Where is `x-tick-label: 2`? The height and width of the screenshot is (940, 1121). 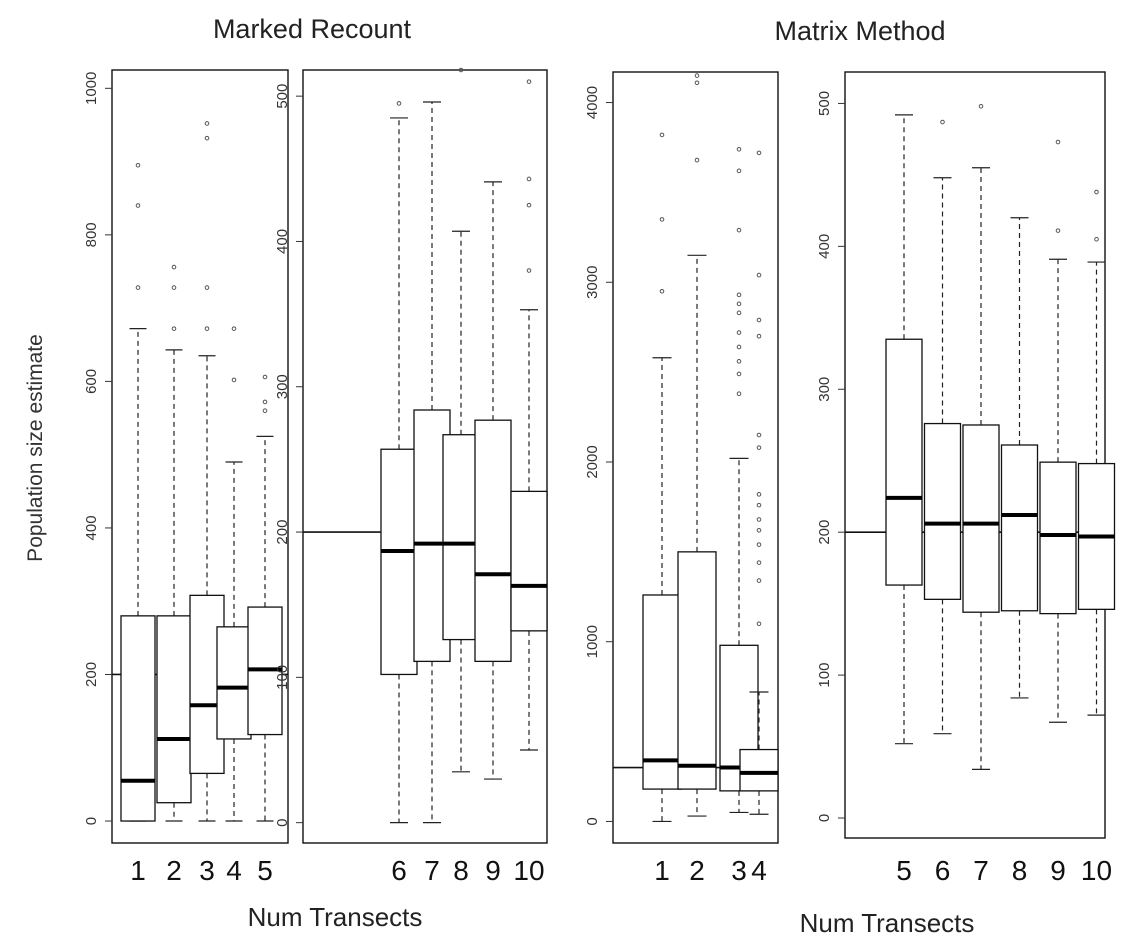 x-tick-label: 2 is located at coordinates (174, 870).